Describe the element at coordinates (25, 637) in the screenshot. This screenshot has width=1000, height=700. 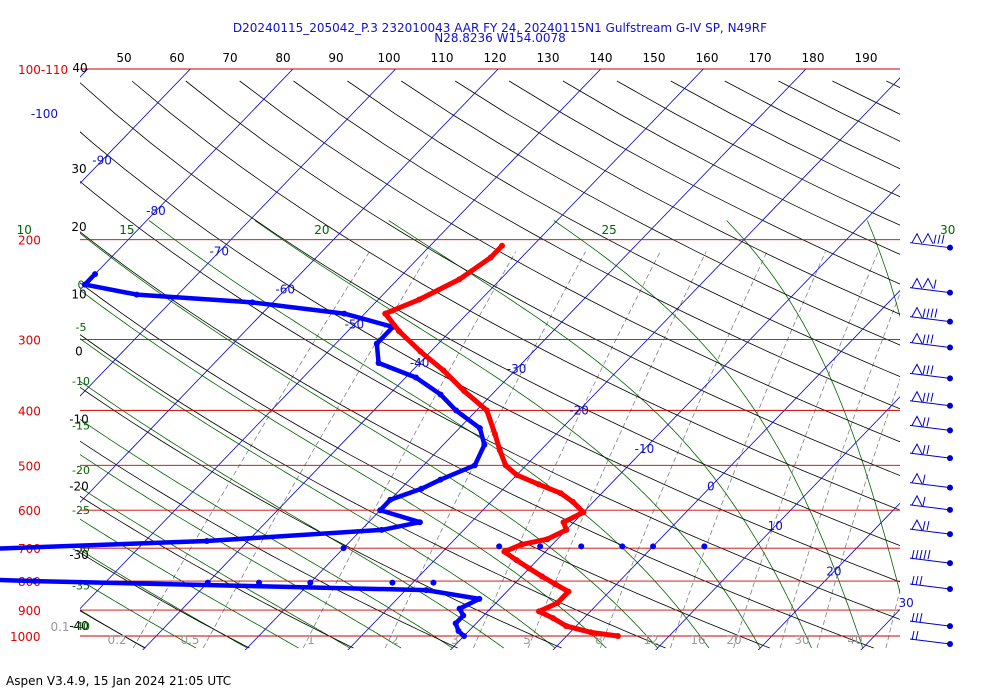
I see `pressure-label: 1000` at that location.